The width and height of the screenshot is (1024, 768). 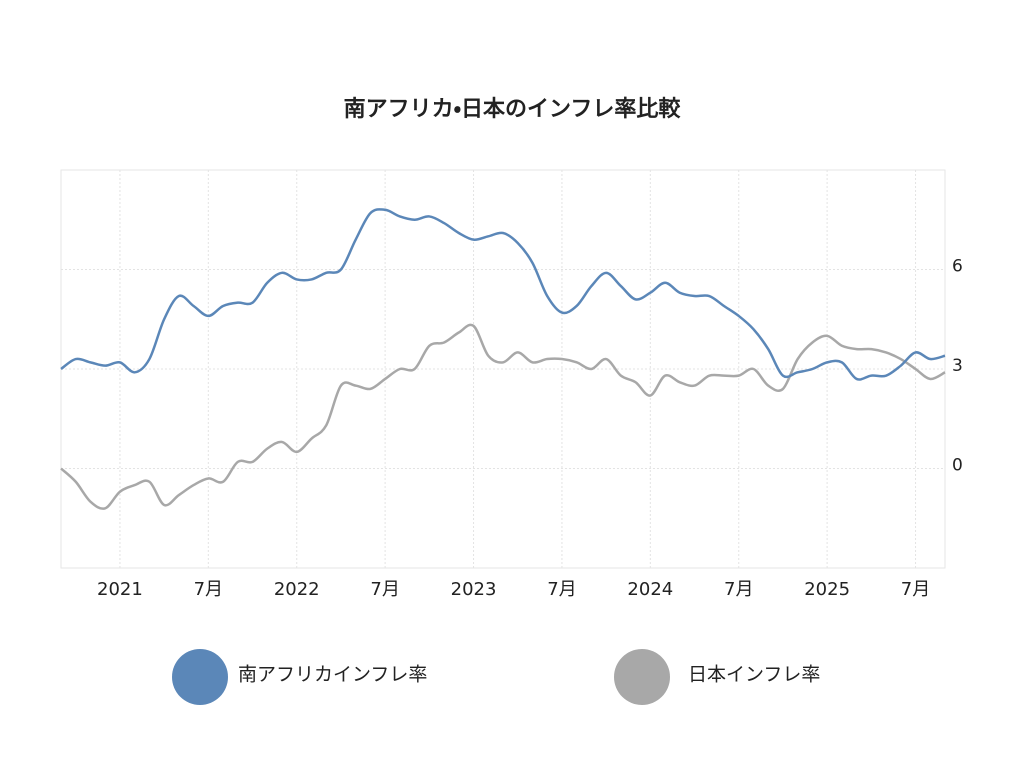 What do you see at coordinates (957, 267) in the screenshot?
I see `y-tick-label: 6` at bounding box center [957, 267].